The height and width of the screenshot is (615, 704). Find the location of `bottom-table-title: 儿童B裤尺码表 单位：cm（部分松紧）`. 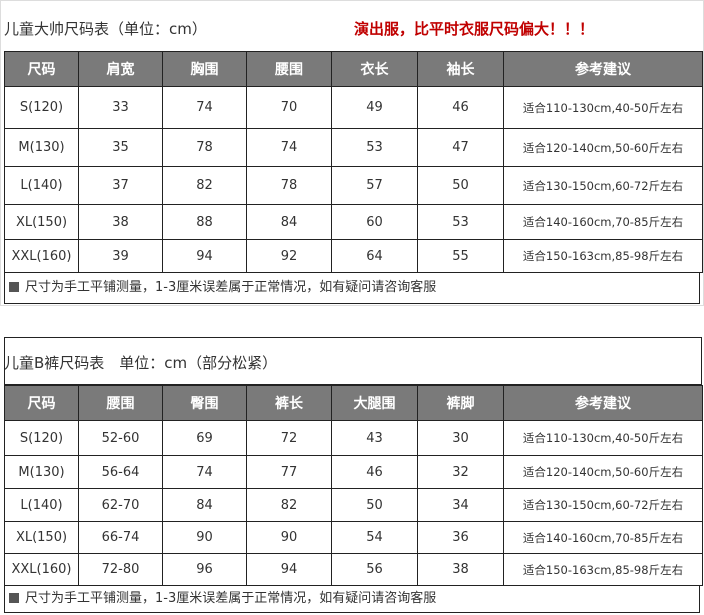

bottom-table-title: 儿童B裤尺码表 单位：cm（部分松紧） is located at coordinates (141, 363).